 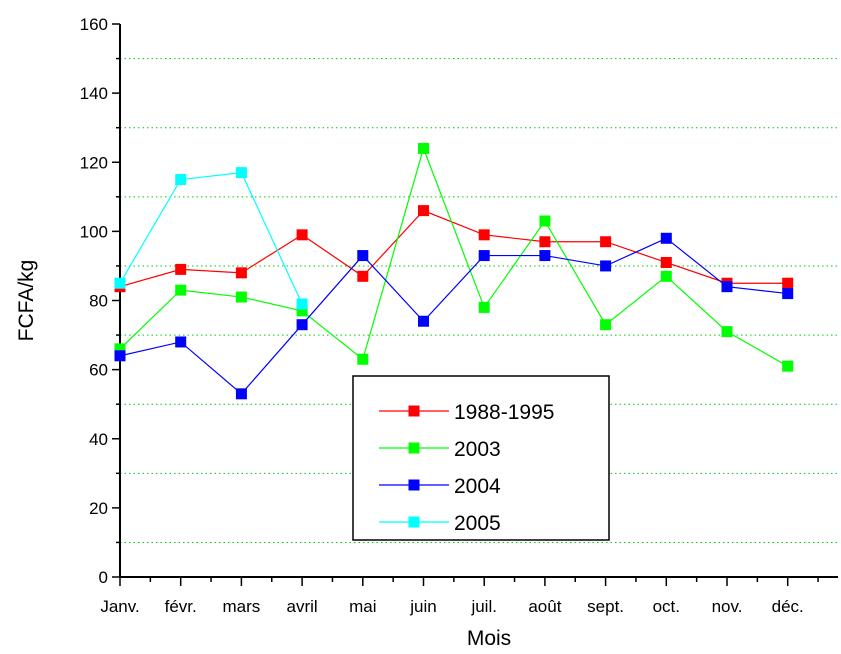 What do you see at coordinates (544, 606) in the screenshot?
I see `x-tick-label: août` at bounding box center [544, 606].